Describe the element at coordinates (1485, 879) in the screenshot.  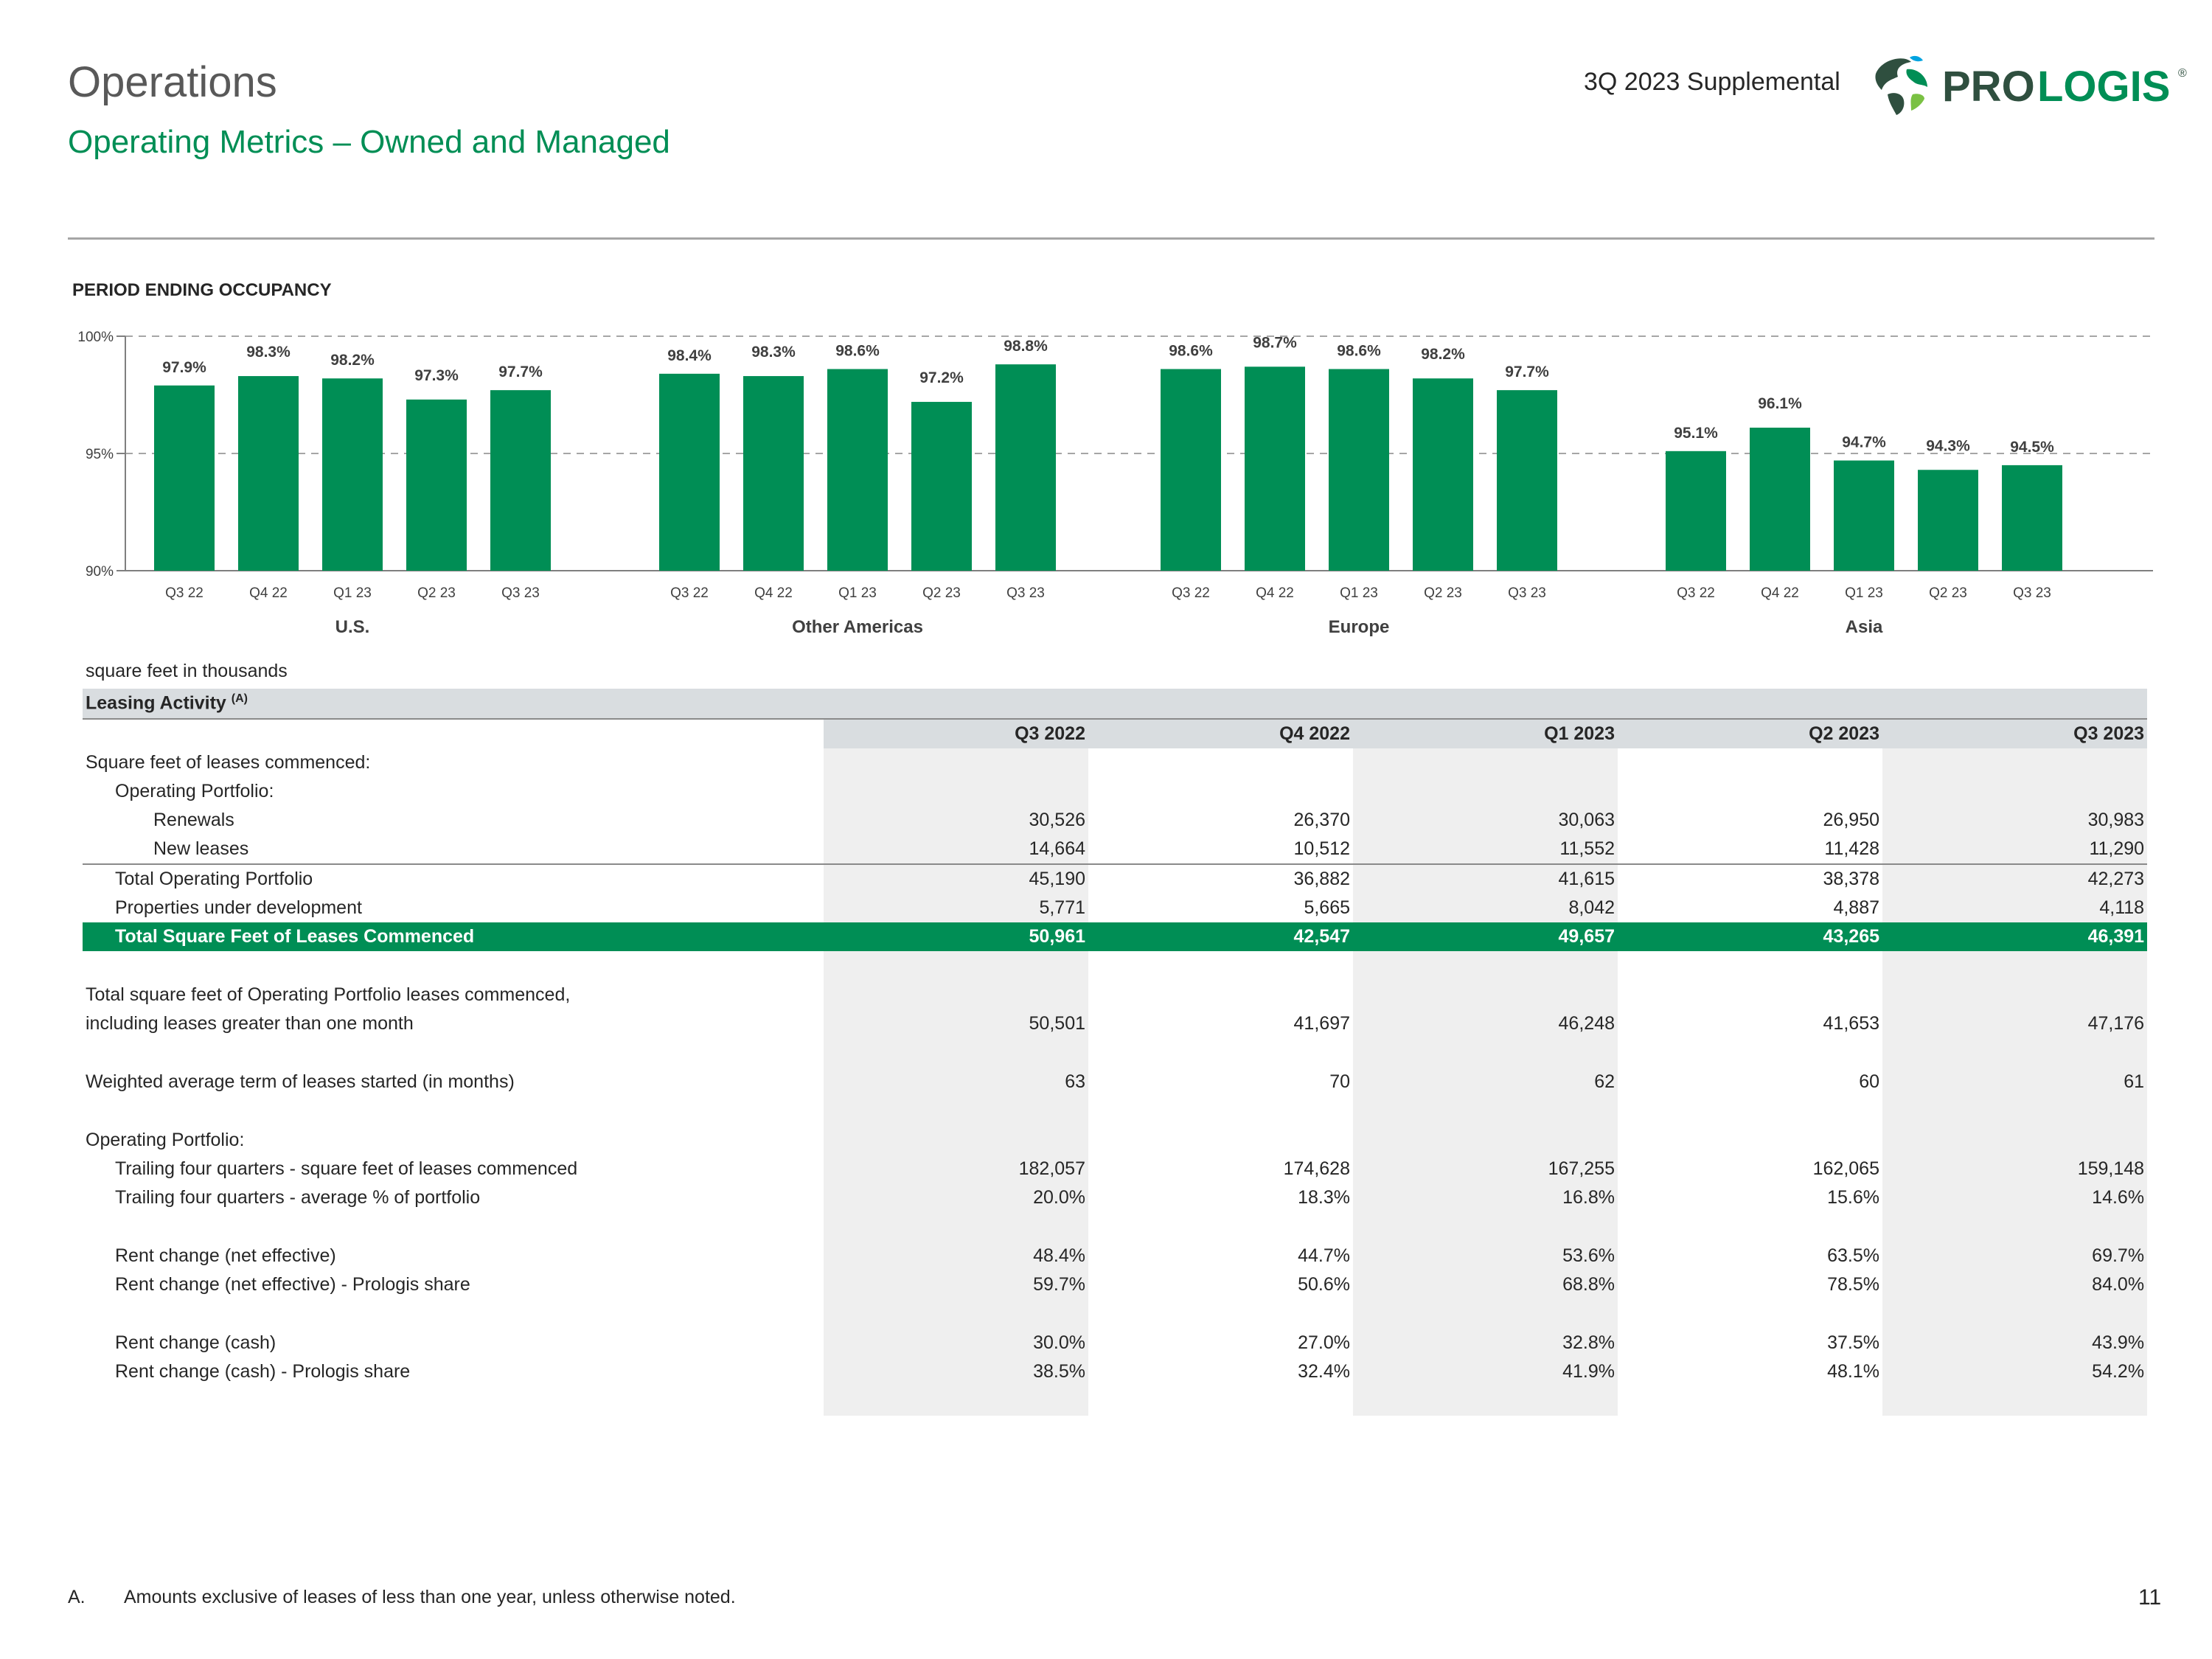
I see `table-cell: 41,615` at that location.